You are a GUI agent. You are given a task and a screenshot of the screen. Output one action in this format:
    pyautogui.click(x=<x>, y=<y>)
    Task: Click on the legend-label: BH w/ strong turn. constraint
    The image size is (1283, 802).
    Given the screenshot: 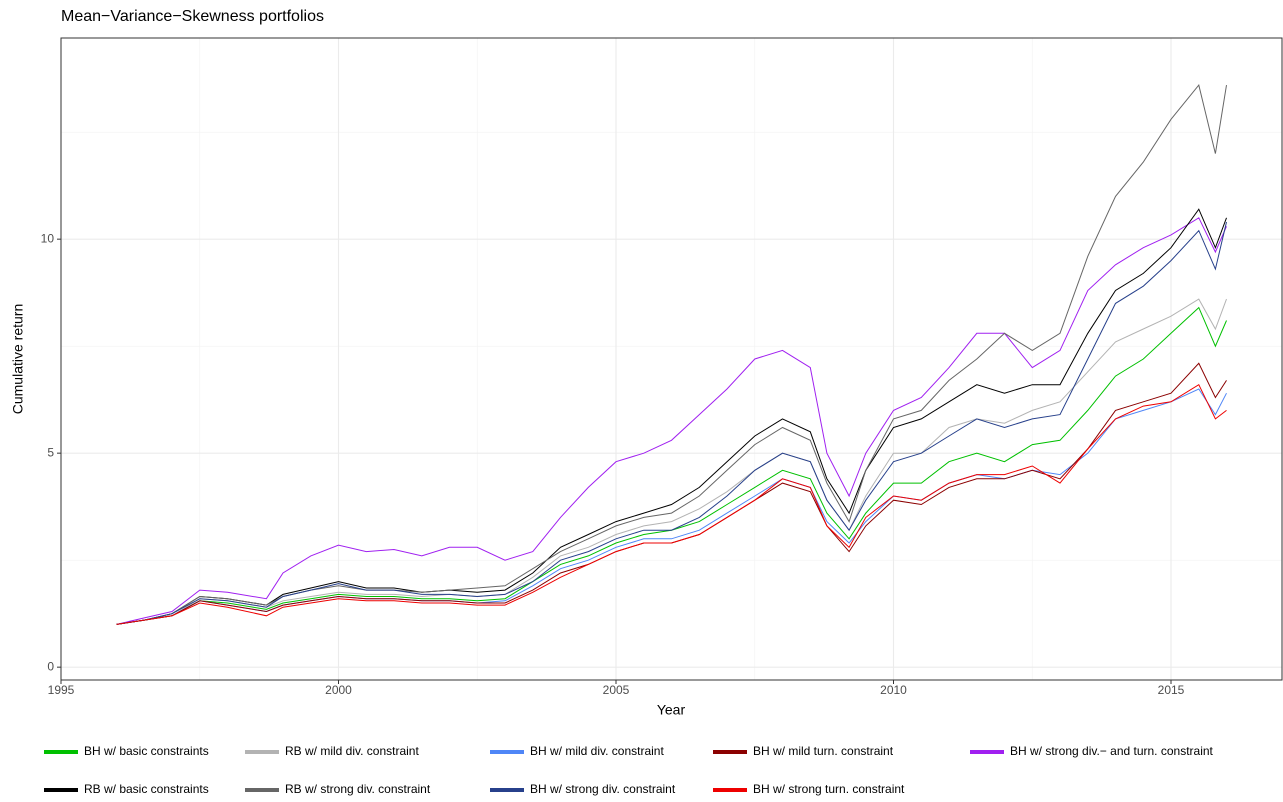 What is the action you would take?
    pyautogui.click(x=829, y=789)
    